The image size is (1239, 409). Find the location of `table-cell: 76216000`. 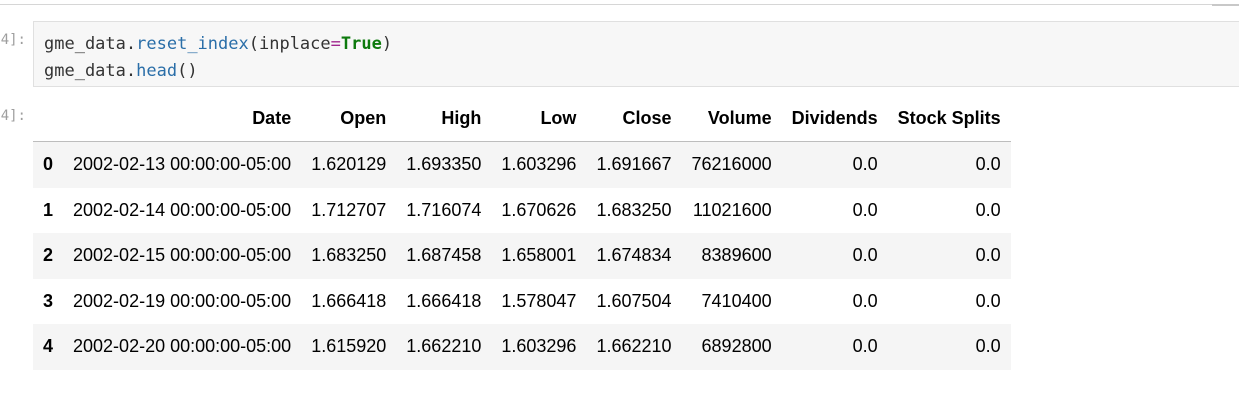

table-cell: 76216000 is located at coordinates (731, 164).